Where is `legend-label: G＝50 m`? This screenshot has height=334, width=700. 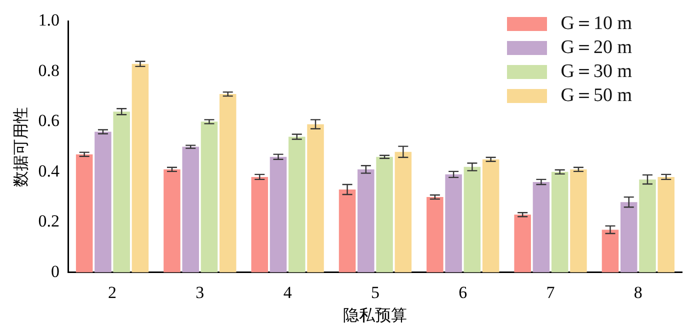
legend-label: G＝50 m is located at coordinates (596, 96).